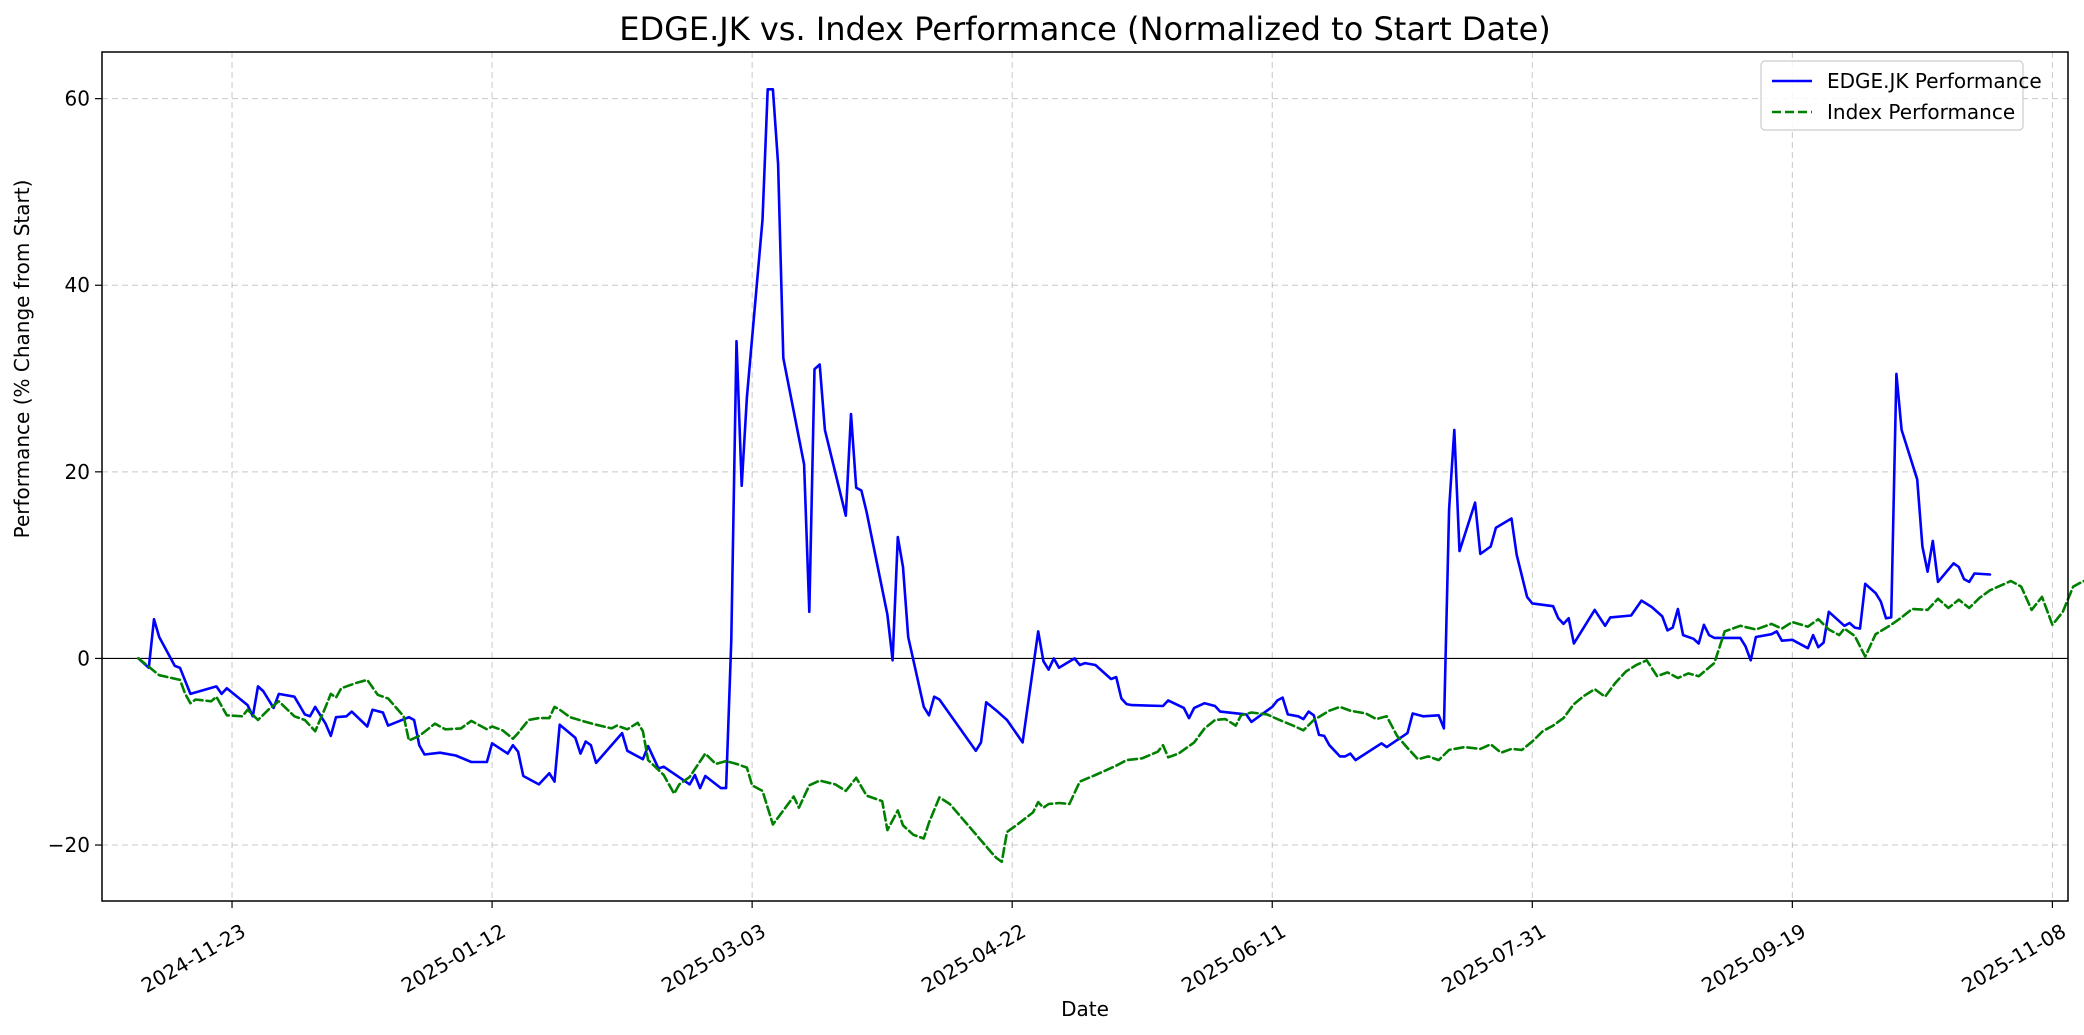  I want to click on legend-box, so click(1892, 95).